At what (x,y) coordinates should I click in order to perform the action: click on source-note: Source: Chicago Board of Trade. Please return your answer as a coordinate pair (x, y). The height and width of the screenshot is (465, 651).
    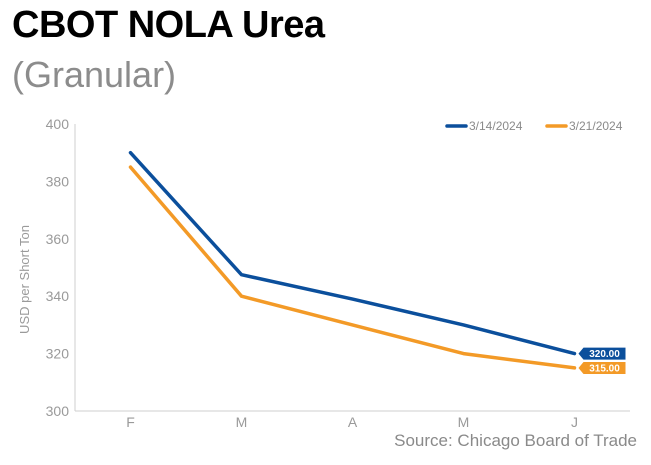
    Looking at the image, I should click on (515, 440).